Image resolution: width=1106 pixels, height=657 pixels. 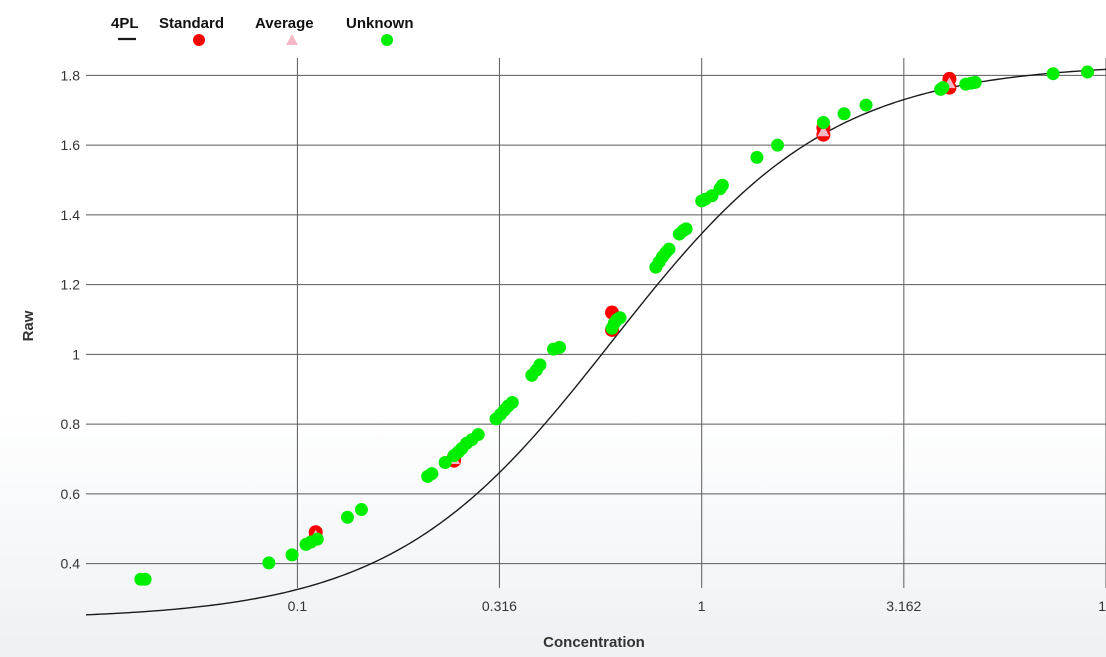 I want to click on y-tick-label: 0.6, so click(x=71, y=494).